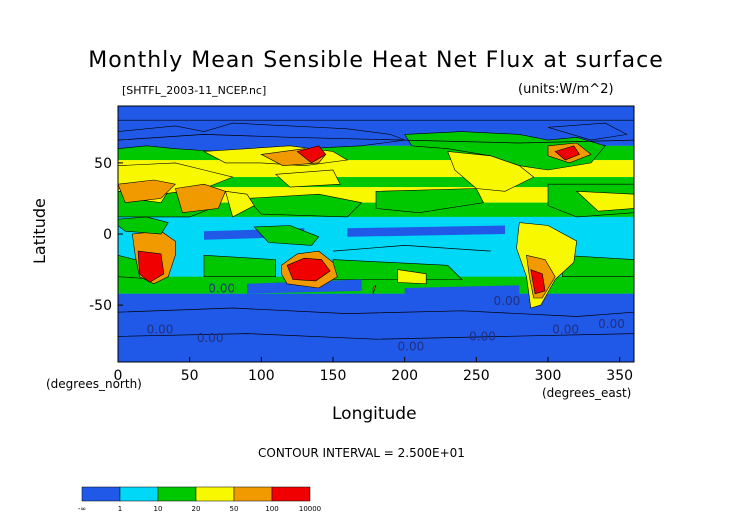 The width and height of the screenshot is (752, 532). I want to click on eurasia-mid, so click(176, 178).